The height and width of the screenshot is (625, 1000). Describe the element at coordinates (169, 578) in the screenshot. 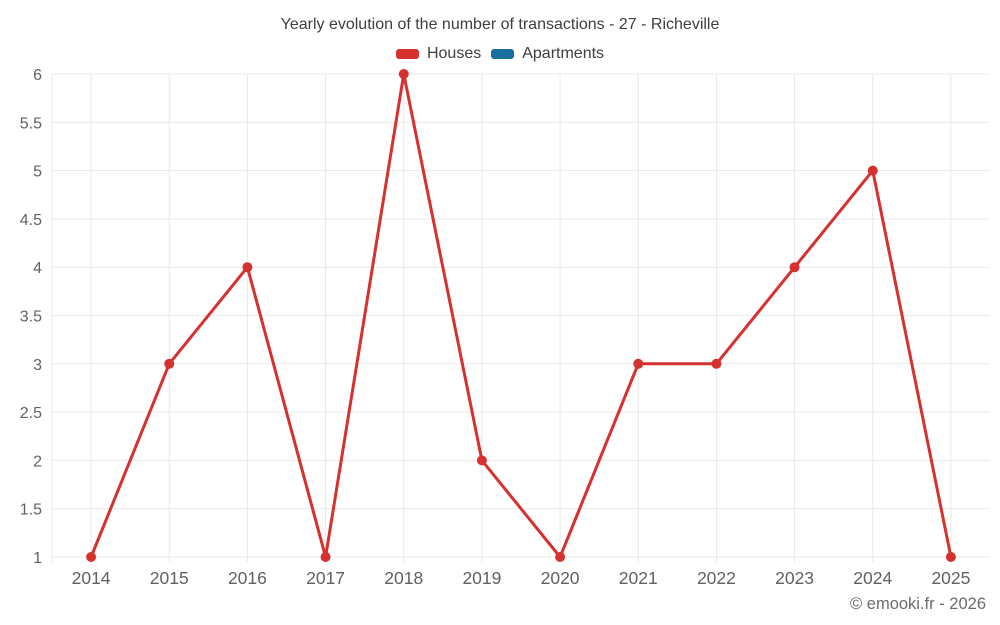

I see `x-tick-label: 2015` at that location.